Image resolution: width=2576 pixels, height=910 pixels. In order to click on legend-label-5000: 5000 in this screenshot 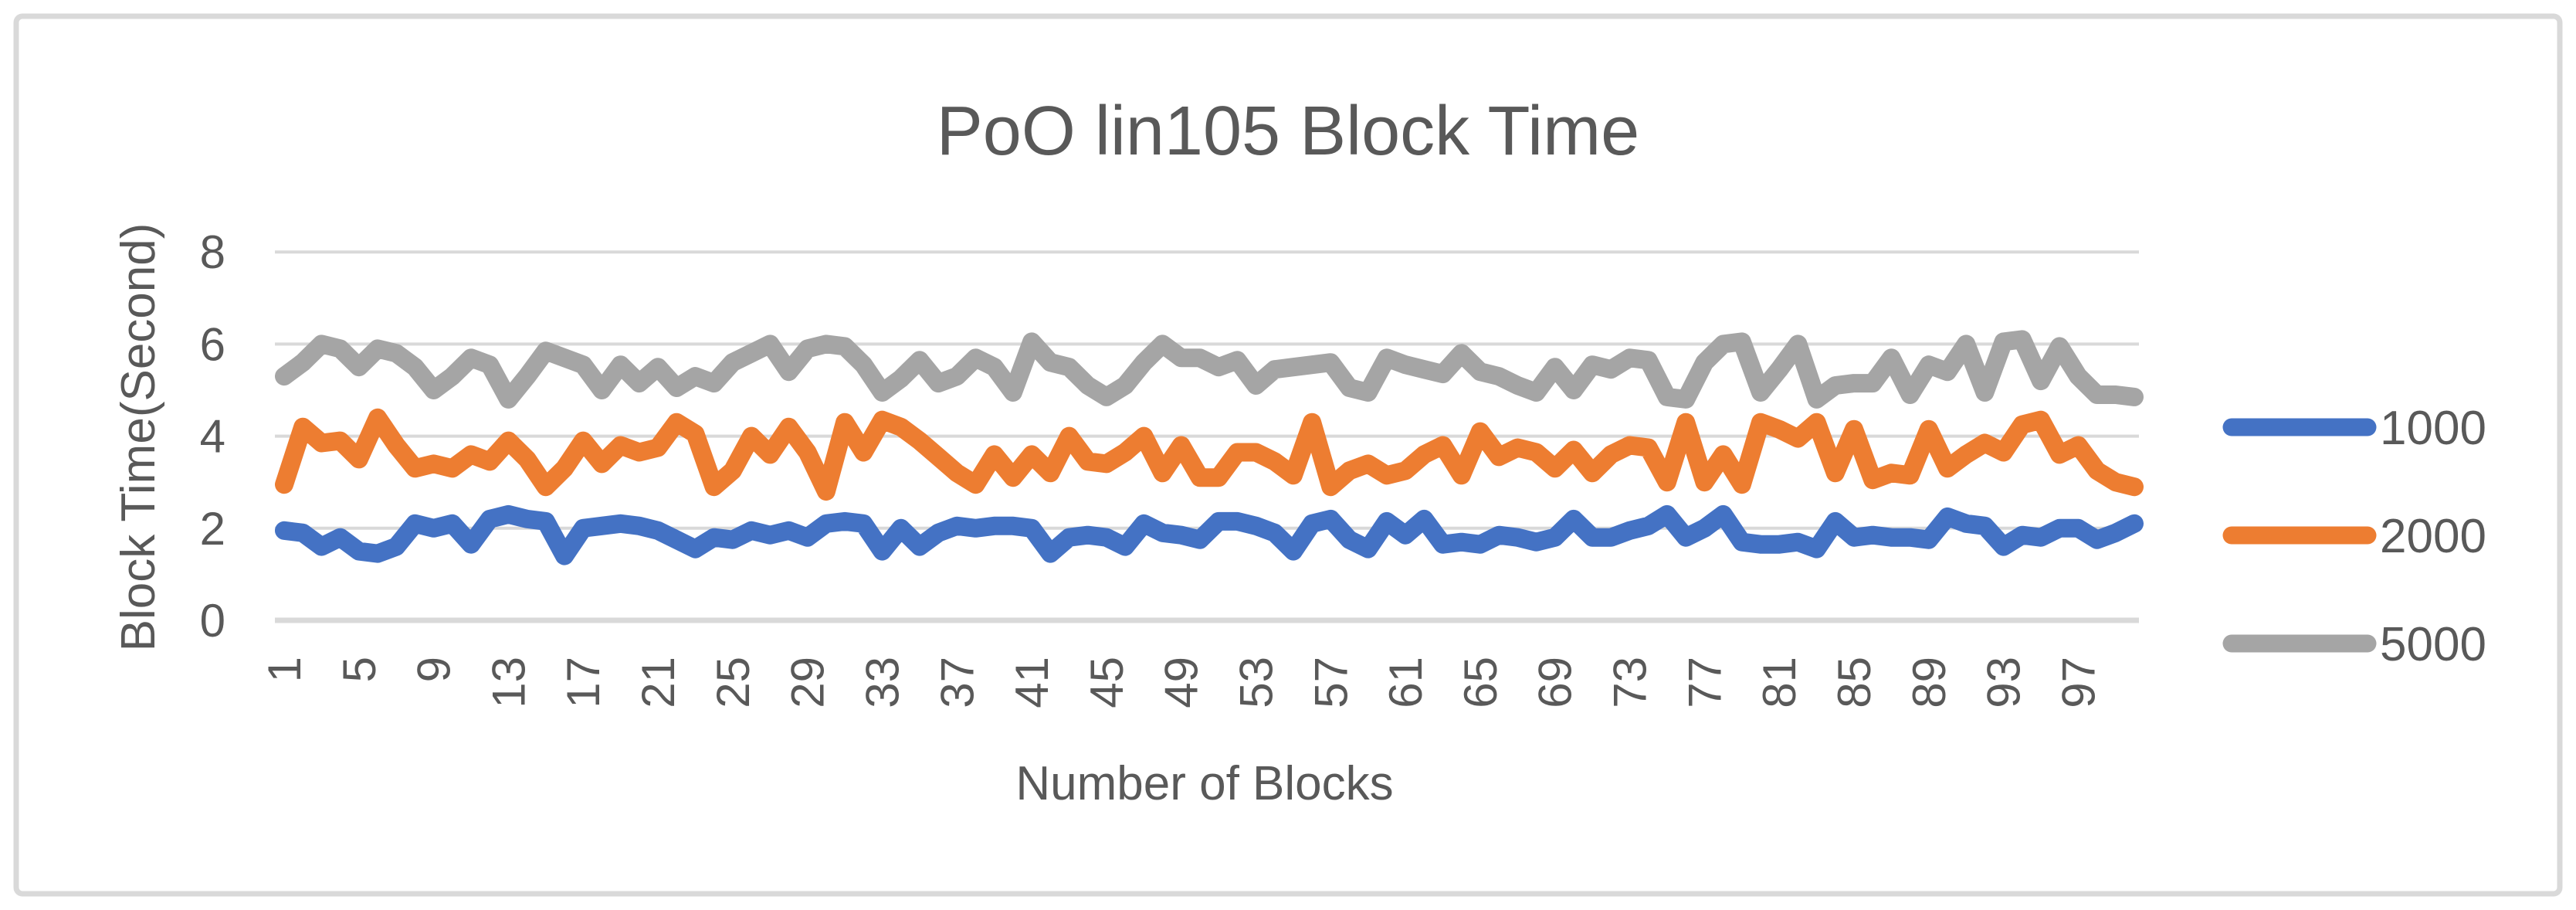, I will do `click(2433, 644)`.